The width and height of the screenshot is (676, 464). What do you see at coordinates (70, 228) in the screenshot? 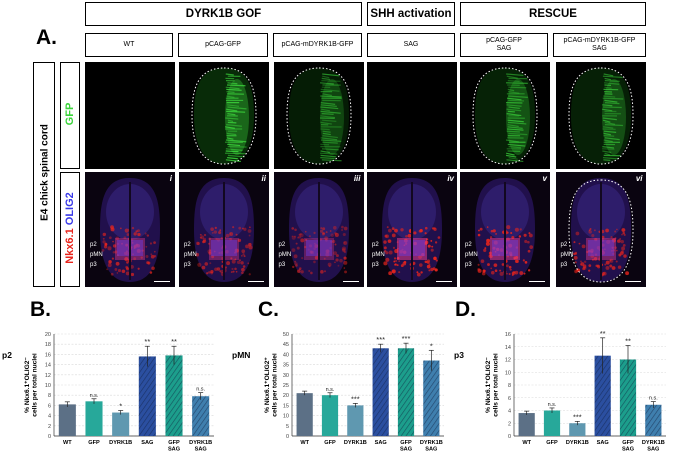
I see `stain-label: Nkx6.1 OLIG2` at bounding box center [70, 228].